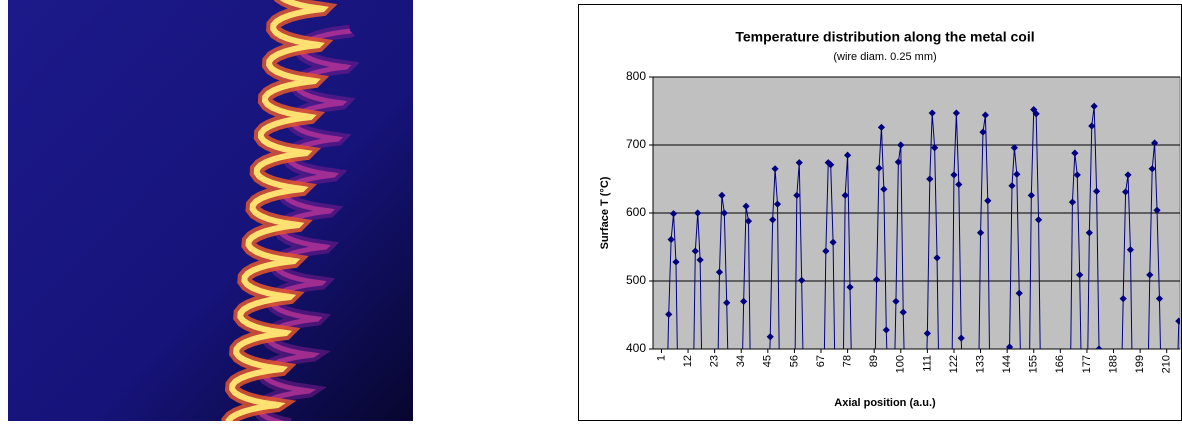  What do you see at coordinates (768, 361) in the screenshot?
I see `x-tick-label: 45` at bounding box center [768, 361].